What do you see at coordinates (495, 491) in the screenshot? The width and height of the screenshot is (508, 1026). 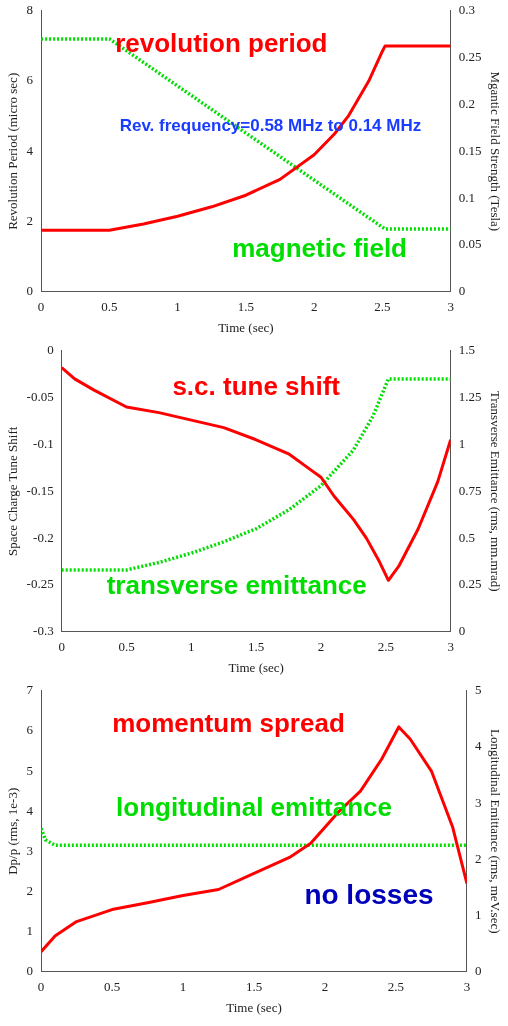 I see `y2-axis-title: Transverse Emittance (rms, mm.mrad)` at bounding box center [495, 491].